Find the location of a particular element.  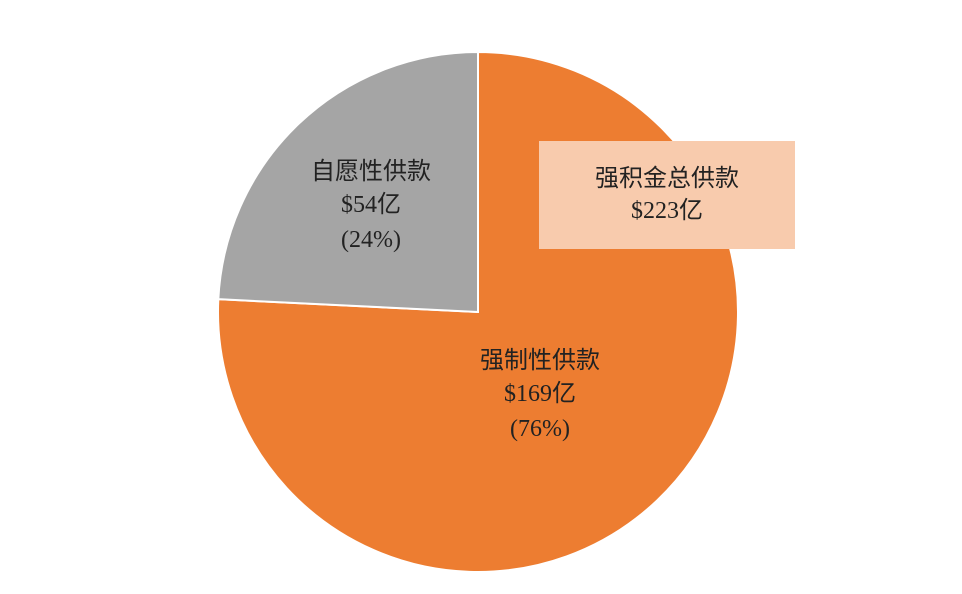

slice-label-mandatory-percent: (76%) is located at coordinates (540, 429).